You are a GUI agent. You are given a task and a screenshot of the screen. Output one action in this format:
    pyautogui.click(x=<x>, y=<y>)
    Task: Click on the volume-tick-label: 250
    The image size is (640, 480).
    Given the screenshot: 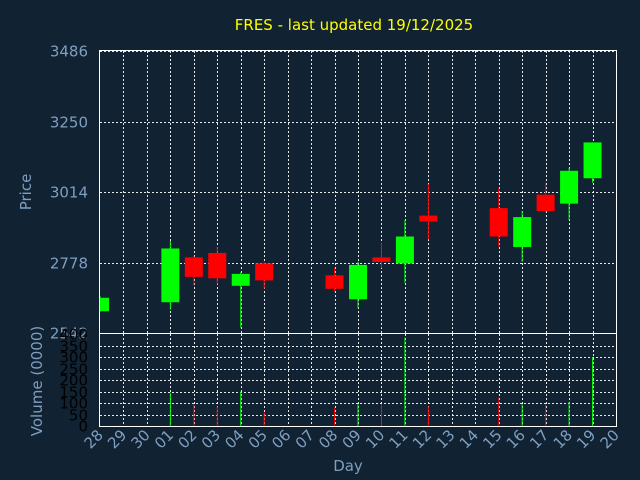 What is the action you would take?
    pyautogui.click(x=73, y=370)
    